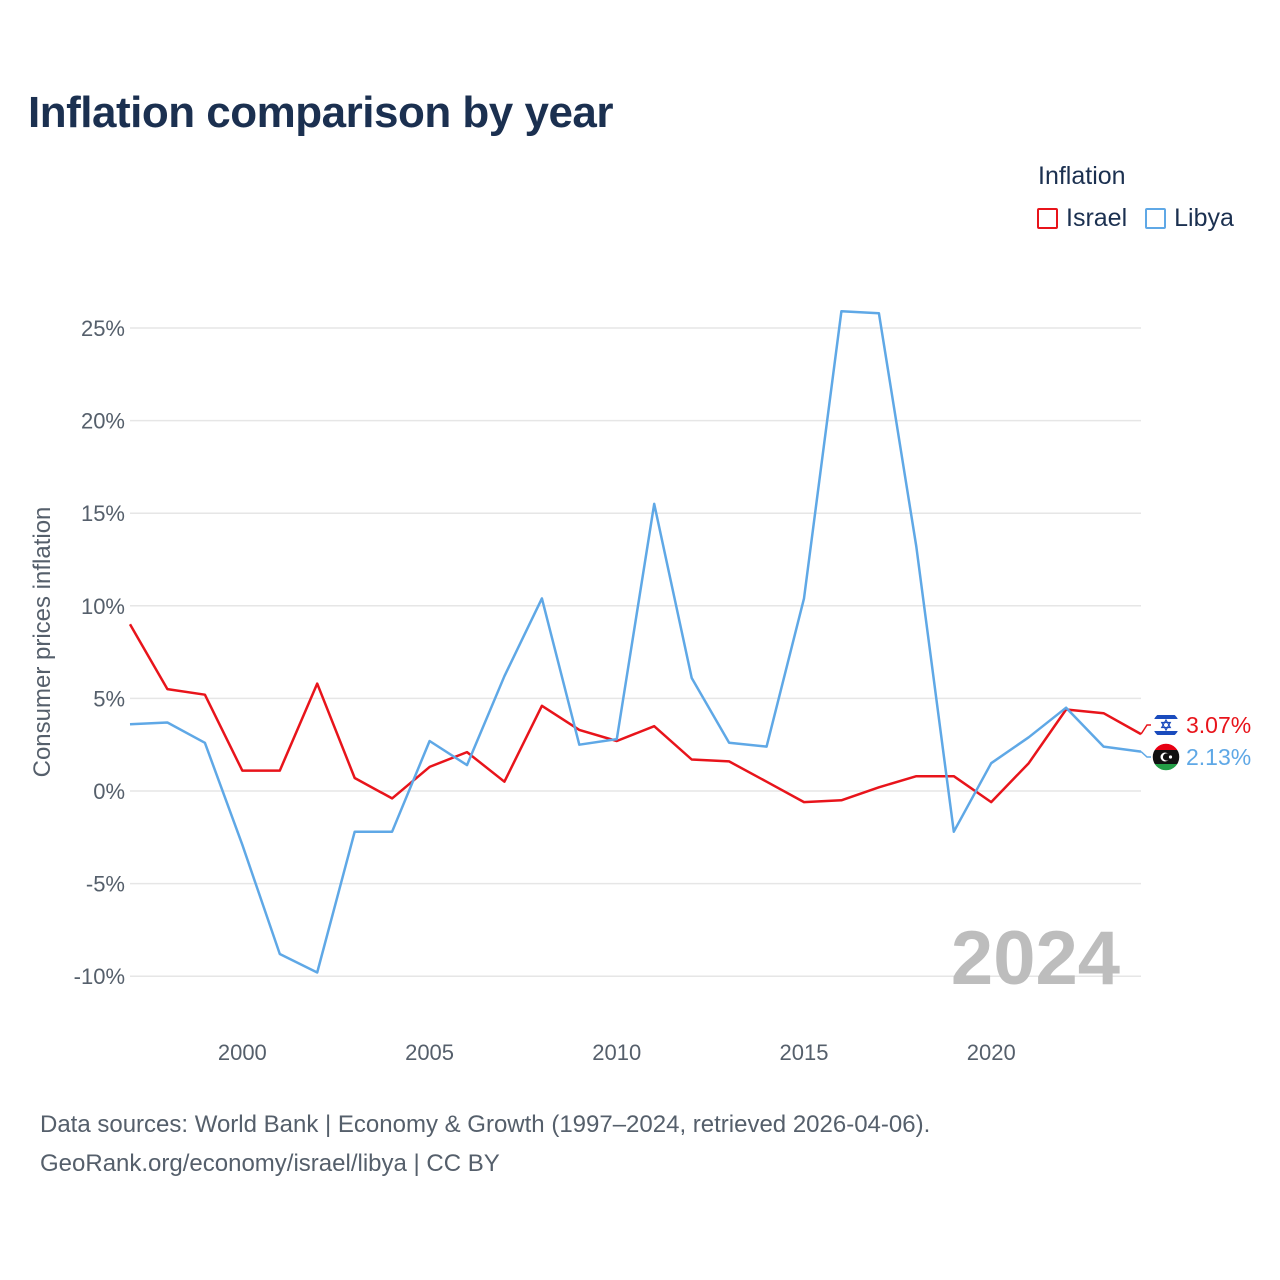 This screenshot has height=1280, width=1280. I want to click on legend: Israel Libya, so click(1144, 218).